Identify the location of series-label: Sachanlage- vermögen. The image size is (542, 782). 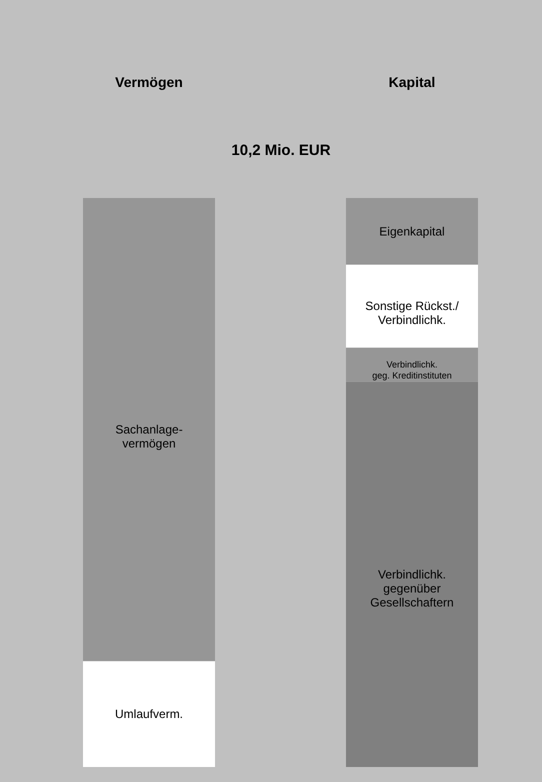
(149, 436).